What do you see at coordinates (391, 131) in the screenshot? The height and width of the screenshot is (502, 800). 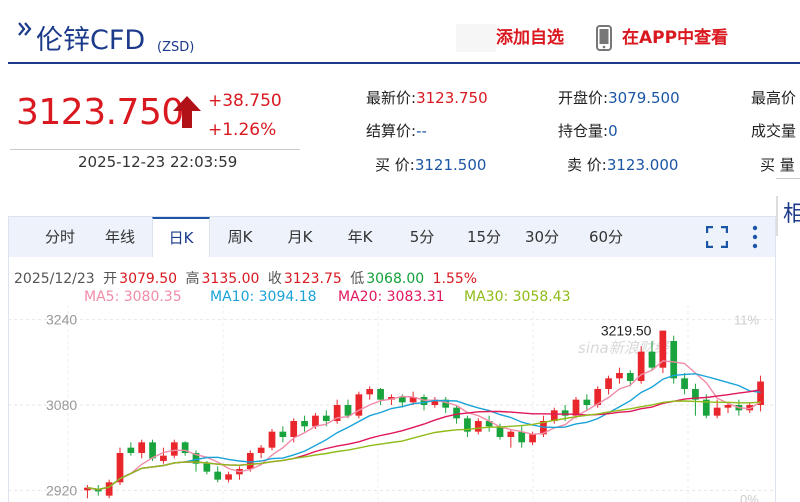 I see `quote-settle-label: 结算价:` at bounding box center [391, 131].